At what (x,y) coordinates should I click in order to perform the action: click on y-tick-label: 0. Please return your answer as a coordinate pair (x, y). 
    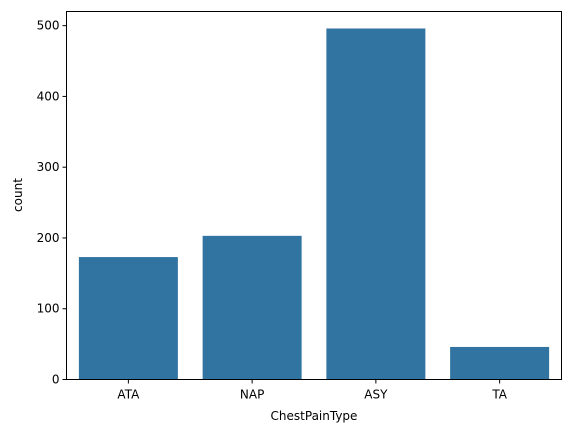
    Looking at the image, I should click on (56, 380).